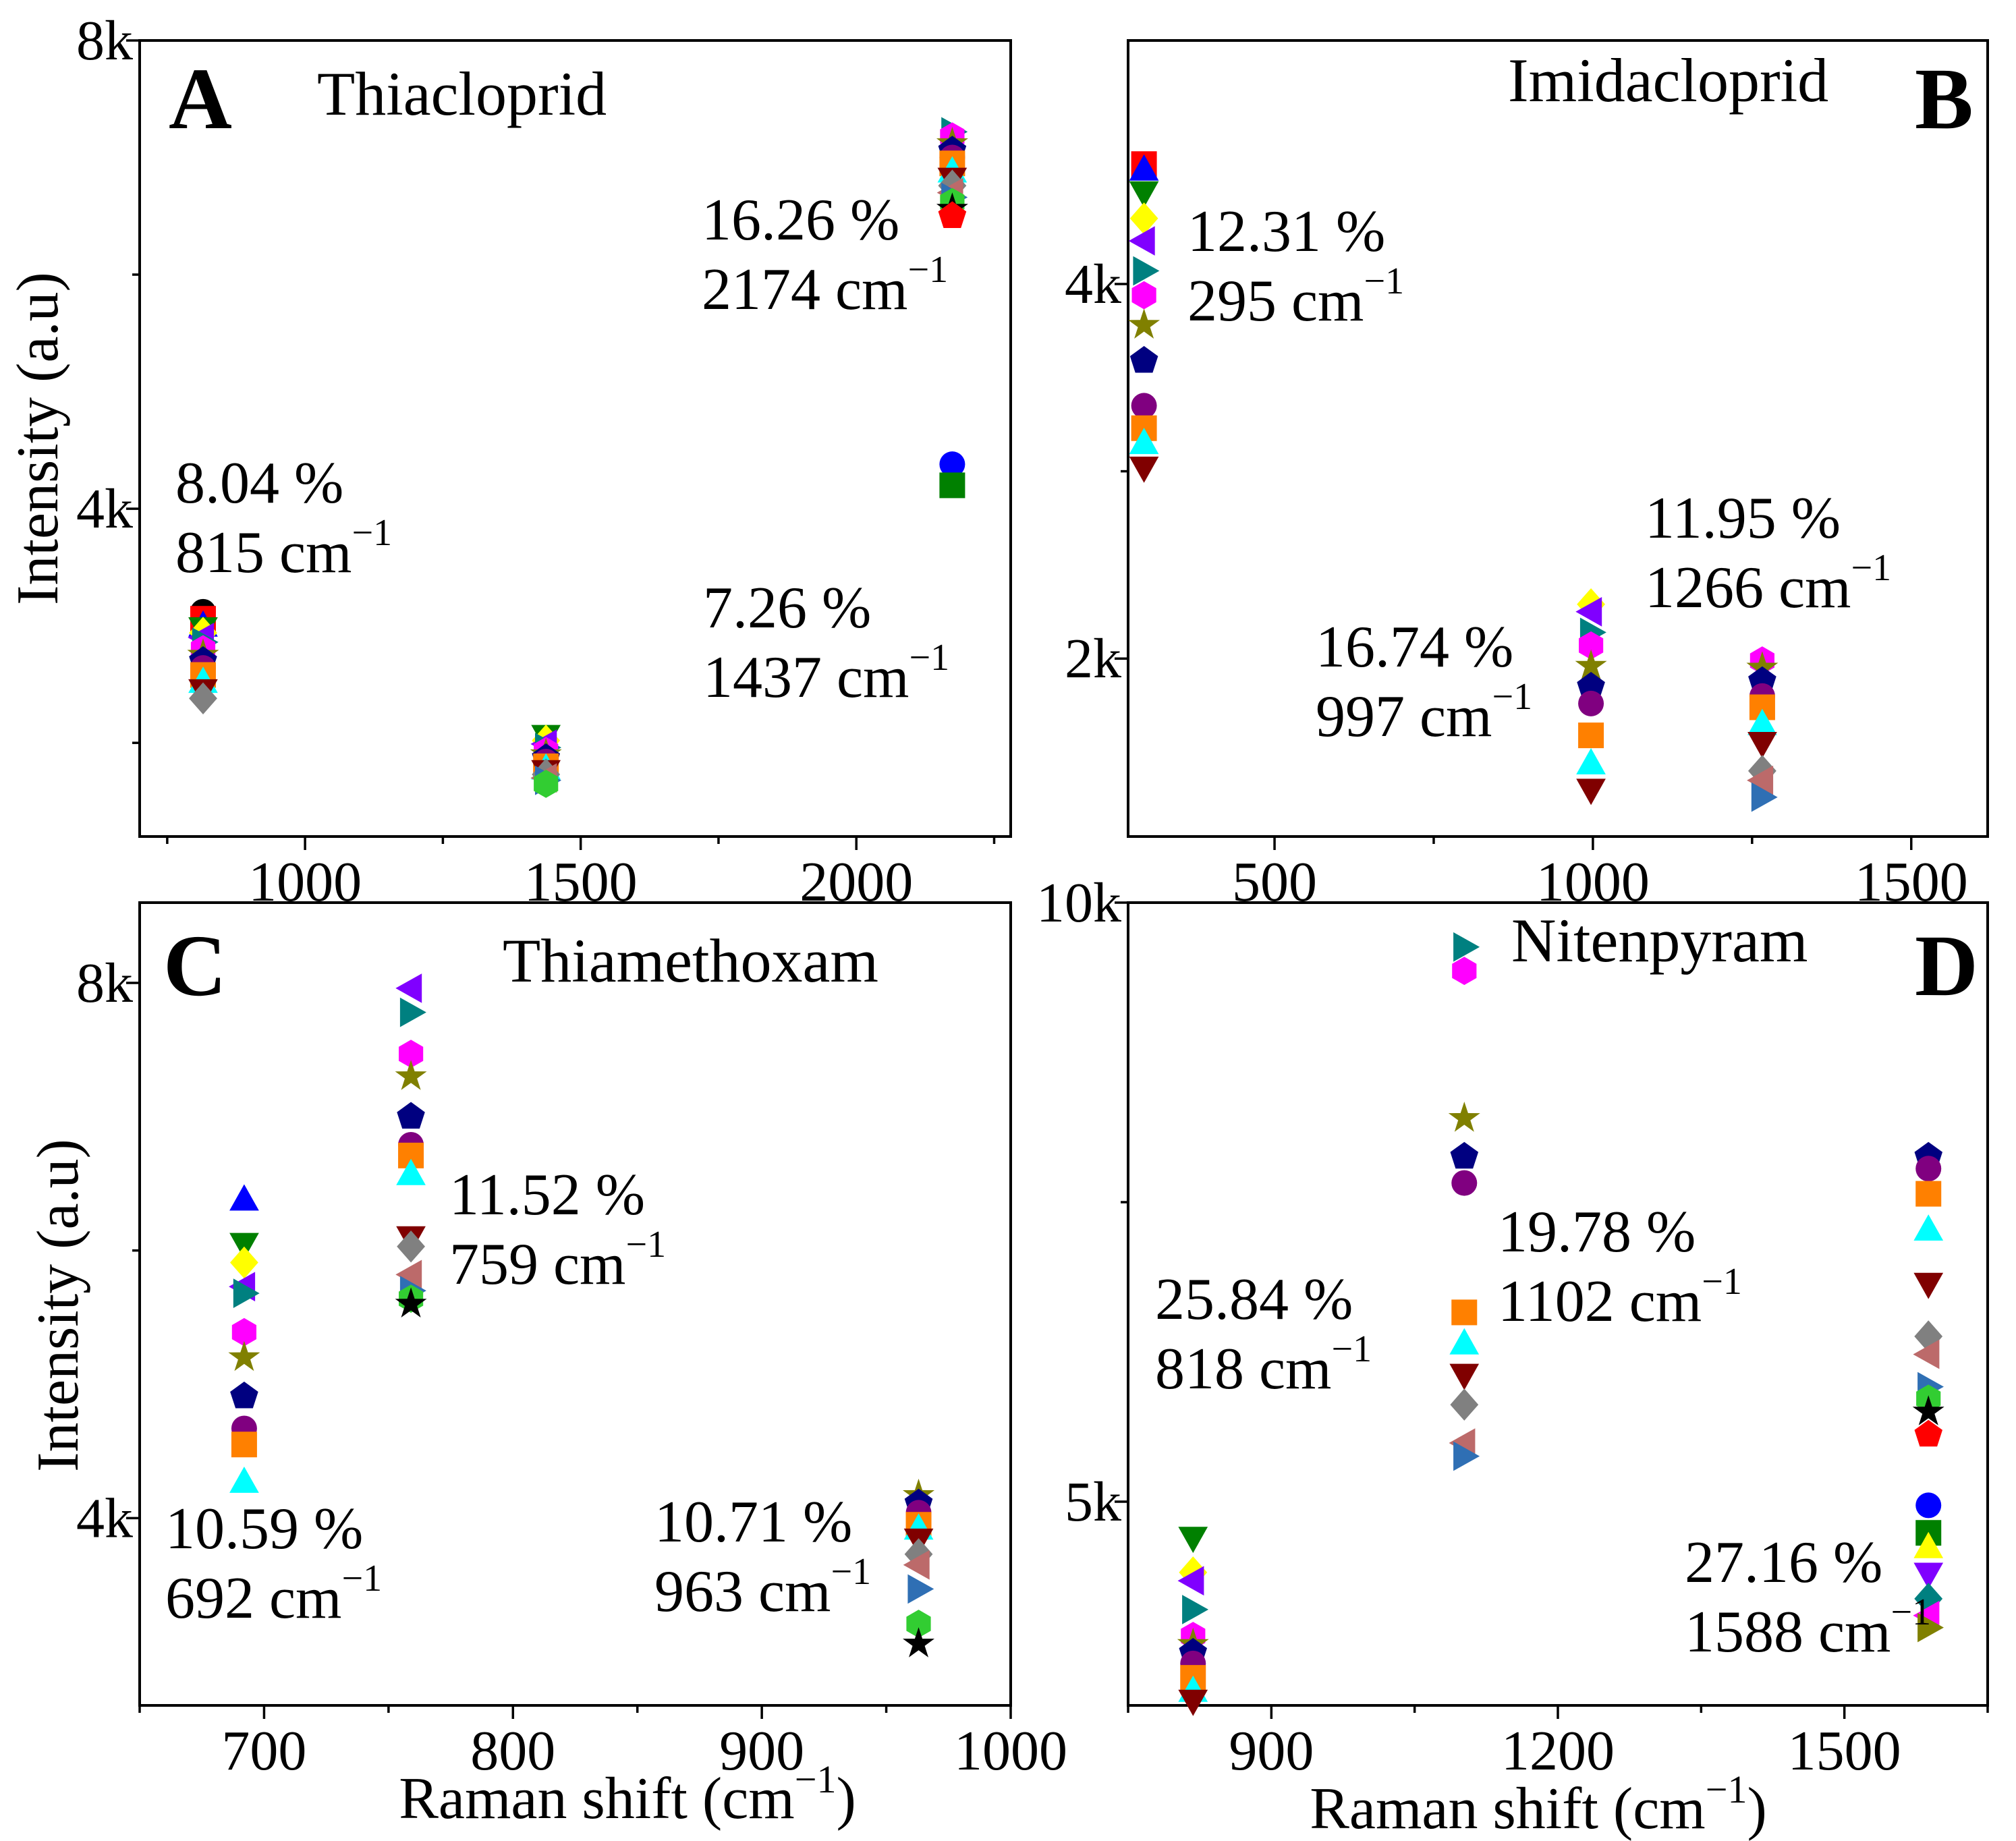 The height and width of the screenshot is (1841, 2016). I want to click on peak-wavenumber: 815 cm−1, so click(283, 549).